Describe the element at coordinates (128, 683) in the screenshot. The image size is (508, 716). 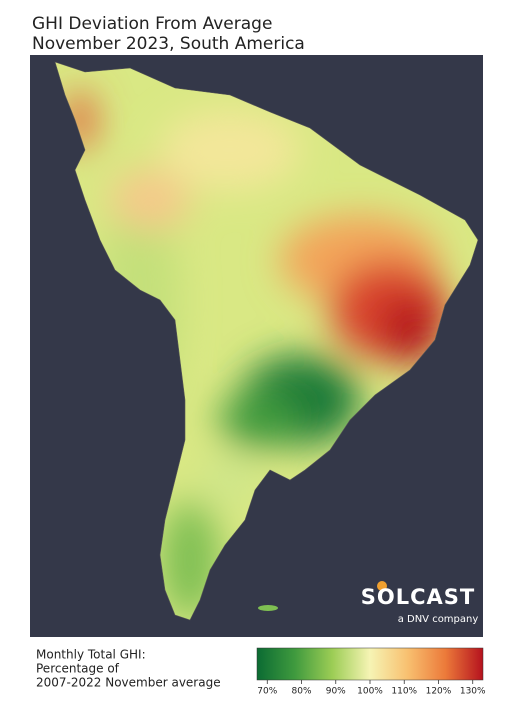
I see `legend-label: 2007-2022 November average` at that location.